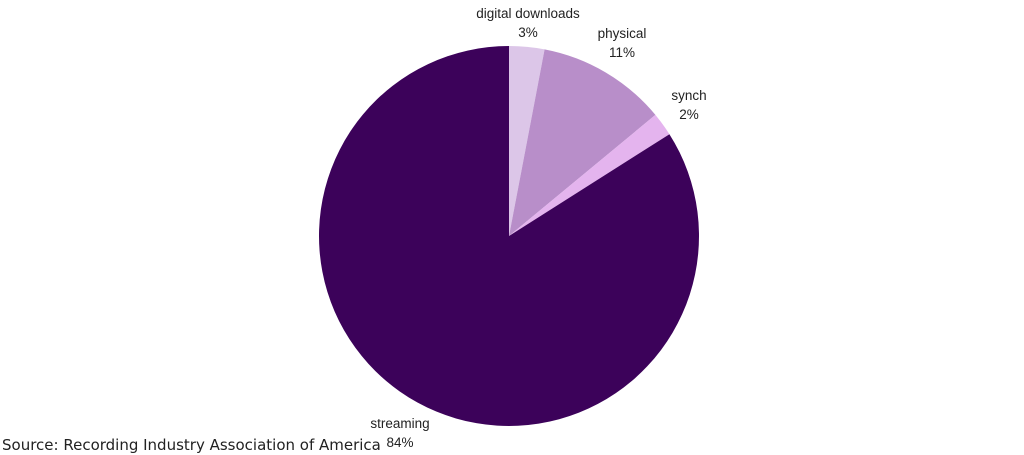 Image resolution: width=1024 pixels, height=455 pixels. I want to click on slice-label-streaming: streaming, so click(399, 423).